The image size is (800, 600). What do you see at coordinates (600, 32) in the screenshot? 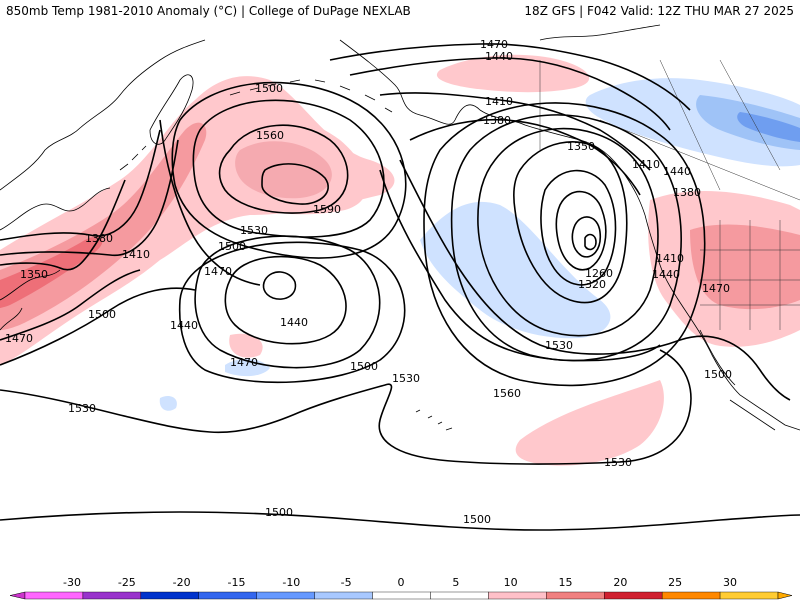
I see `coastline-alaska-north` at bounding box center [600, 32].